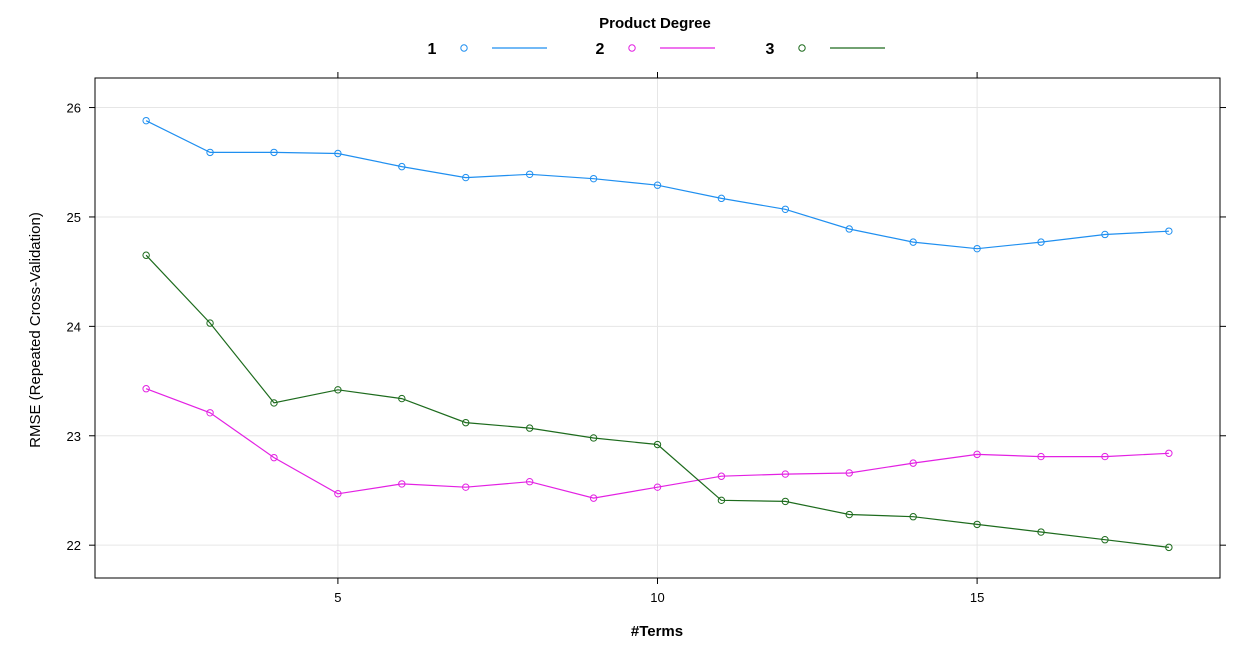 The image size is (1250, 650). Describe the element at coordinates (432, 49) in the screenshot. I see `legend-entry-label: 1` at that location.